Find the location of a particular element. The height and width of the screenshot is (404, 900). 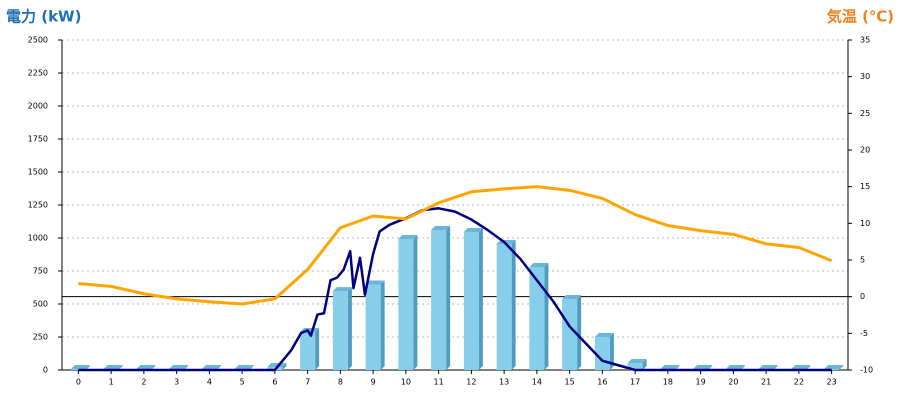

x-tick-label: 16 is located at coordinates (602, 382).